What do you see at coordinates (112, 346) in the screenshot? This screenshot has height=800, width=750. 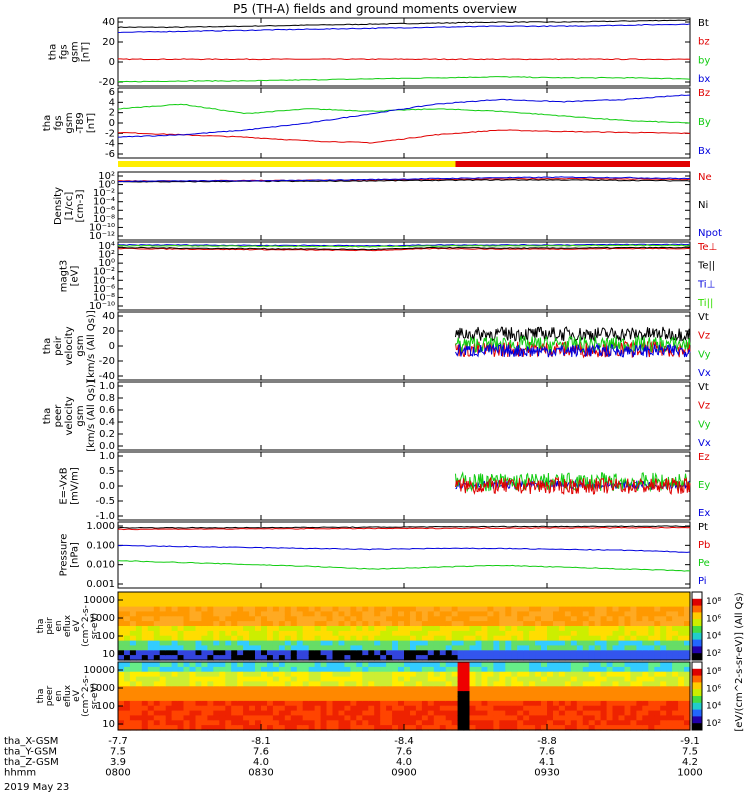 I see `y-tick-label: 0` at bounding box center [112, 346].